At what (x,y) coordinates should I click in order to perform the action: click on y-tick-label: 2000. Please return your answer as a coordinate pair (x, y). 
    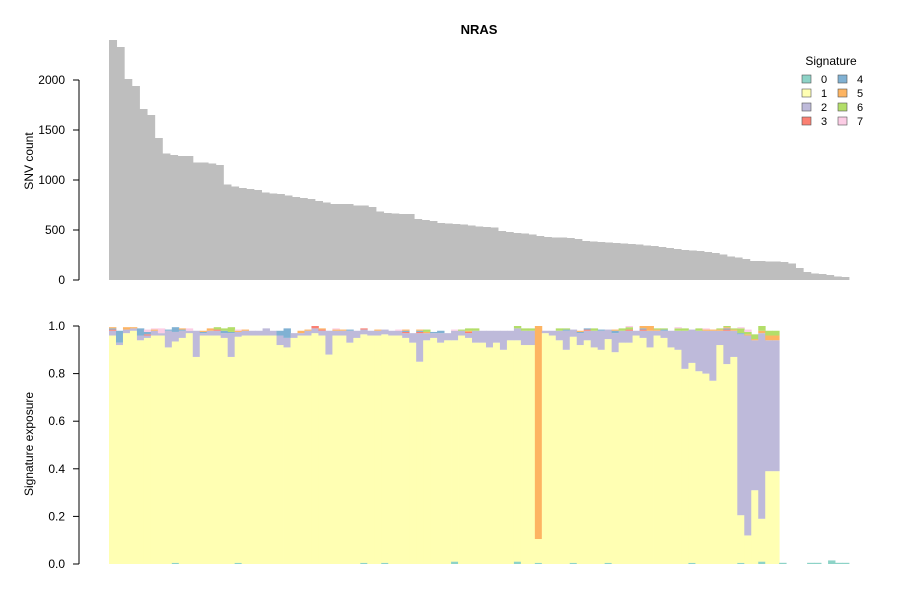
    Looking at the image, I should click on (51, 80).